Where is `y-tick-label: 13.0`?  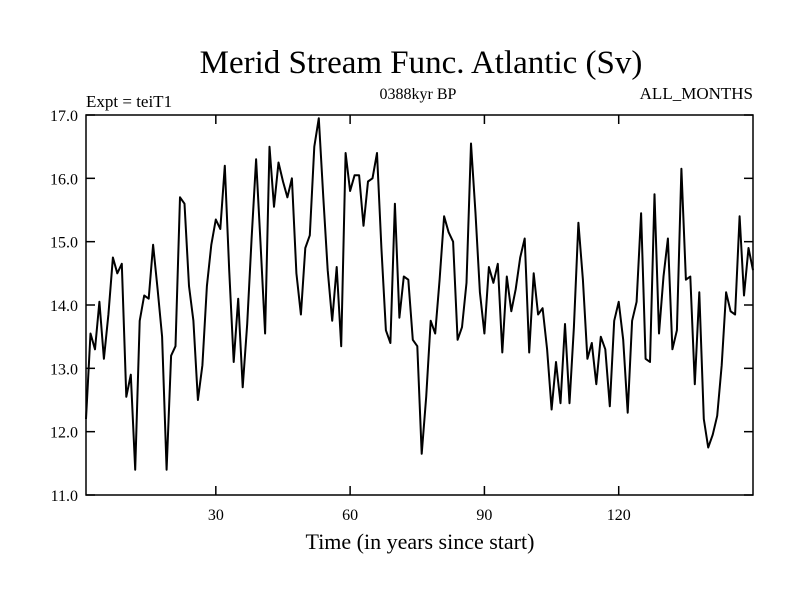 y-tick-label: 13.0 is located at coordinates (64, 369).